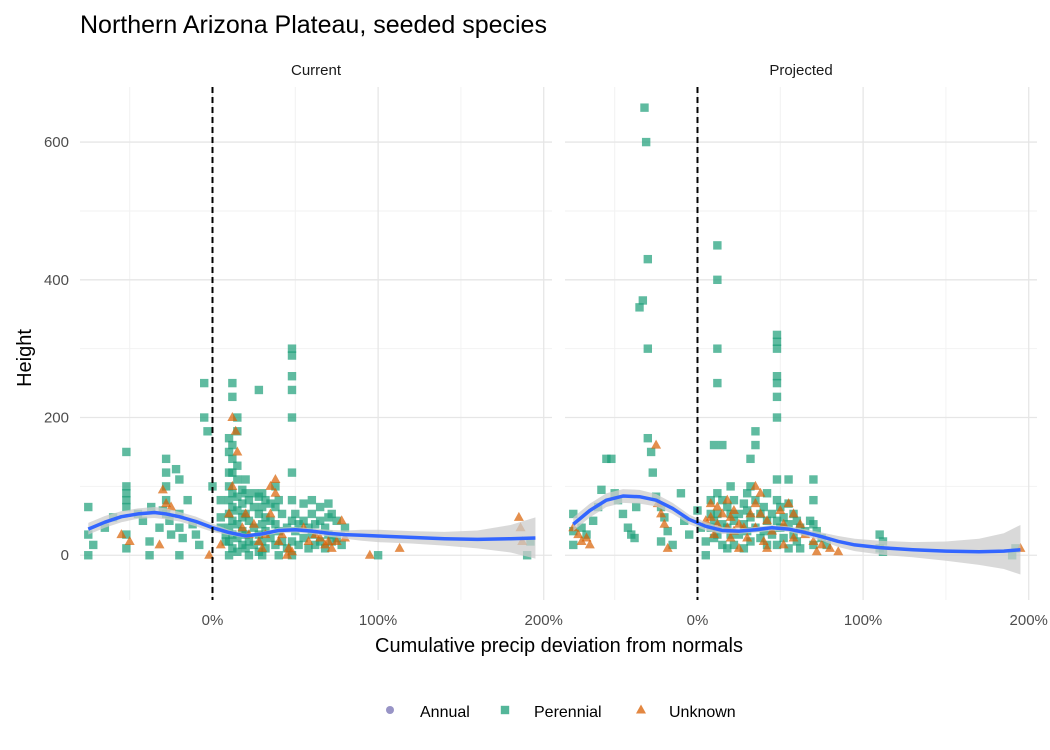 The image size is (1050, 750). Describe the element at coordinates (702, 712) in the screenshot. I see `legend-label: Unknown` at that location.